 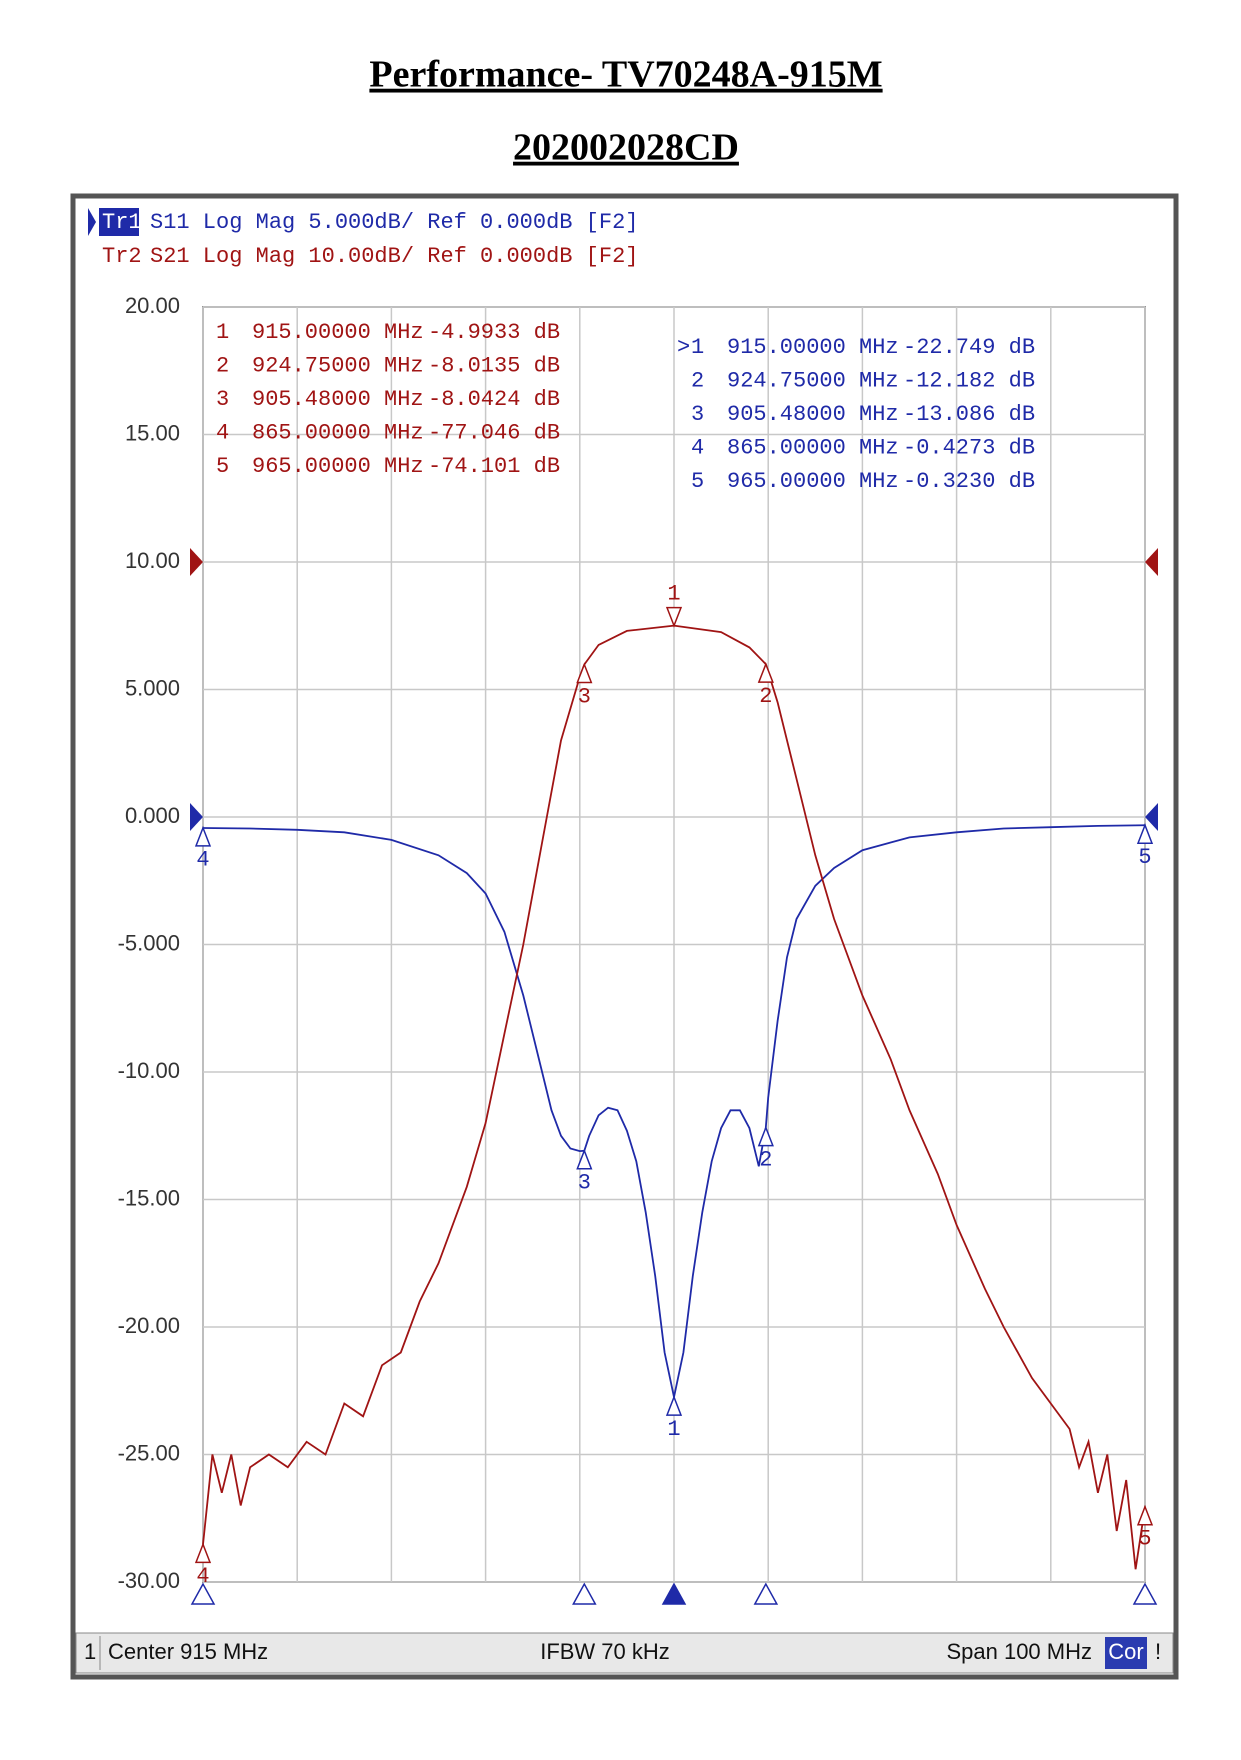 What do you see at coordinates (1019, 1651) in the screenshot?
I see `span: Span 100 MHz` at bounding box center [1019, 1651].